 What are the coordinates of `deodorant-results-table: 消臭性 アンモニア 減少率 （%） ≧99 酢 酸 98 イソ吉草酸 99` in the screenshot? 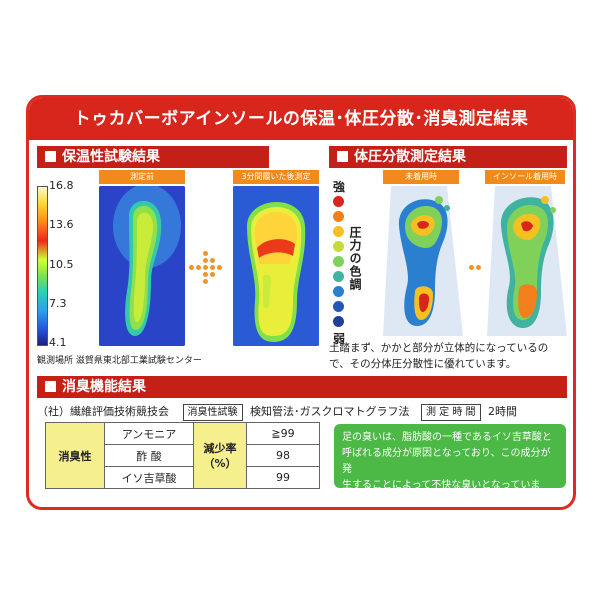 It's located at (182, 455).